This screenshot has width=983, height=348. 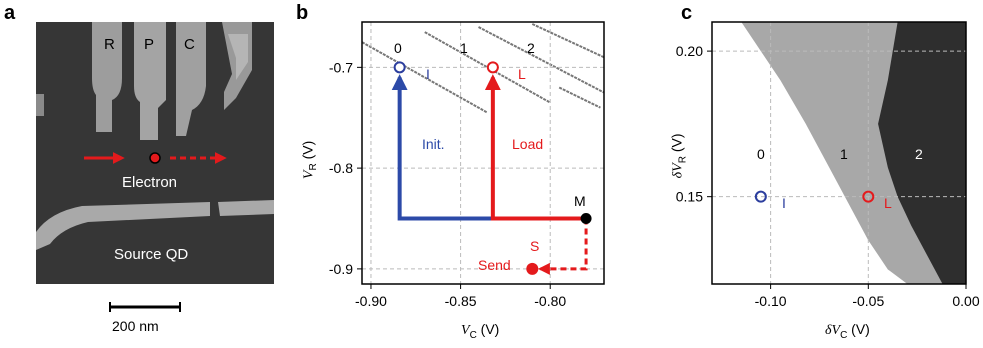 What do you see at coordinates (833, 330) in the screenshot?
I see `c-xlabel-var: δV` at bounding box center [833, 330].